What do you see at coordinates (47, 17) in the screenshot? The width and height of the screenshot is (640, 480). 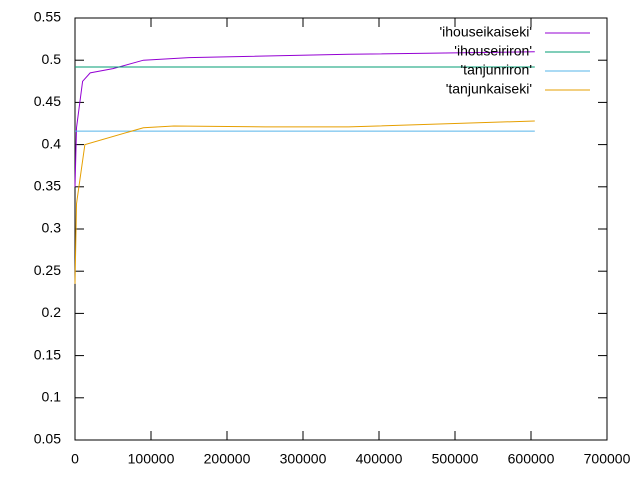 I see `y-tick-label: 0.55` at bounding box center [47, 17].